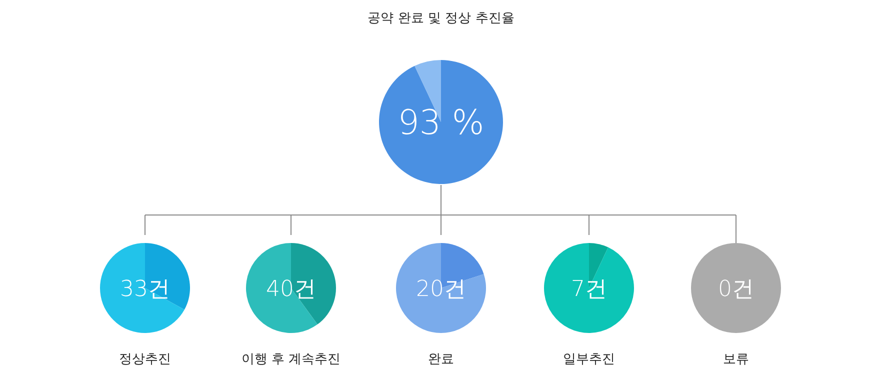  What do you see at coordinates (736, 289) in the screenshot?
I see `text: 0건` at bounding box center [736, 289].